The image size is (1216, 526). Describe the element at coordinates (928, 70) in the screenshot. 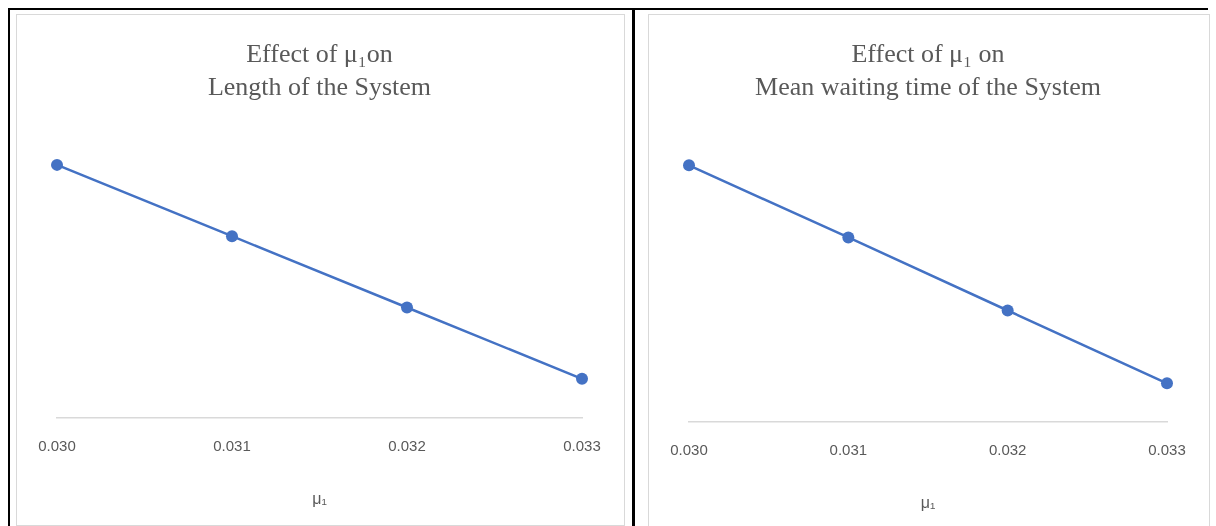

I see `chart-title: Effect of μ₁ on Mean waiting time of the System` at that location.